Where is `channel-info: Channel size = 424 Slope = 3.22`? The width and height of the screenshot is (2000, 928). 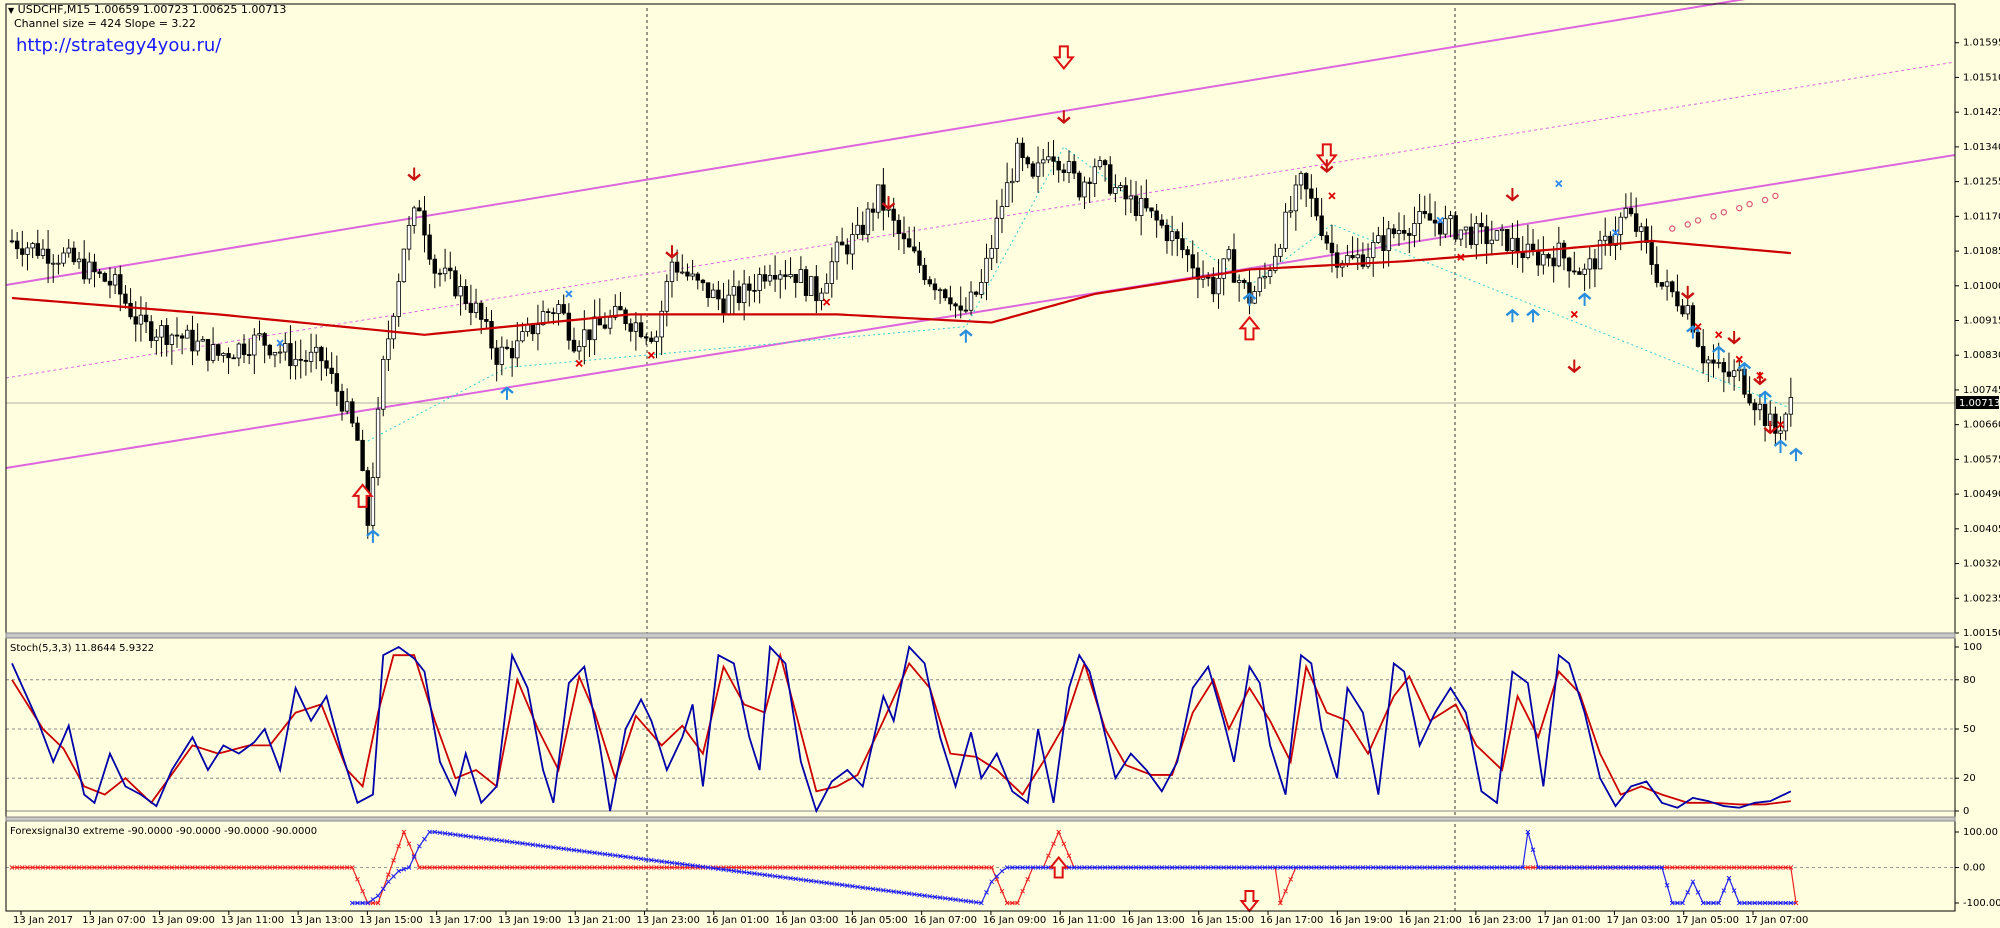 channel-info: Channel size = 424 Slope = 3.22 is located at coordinates (105, 23).